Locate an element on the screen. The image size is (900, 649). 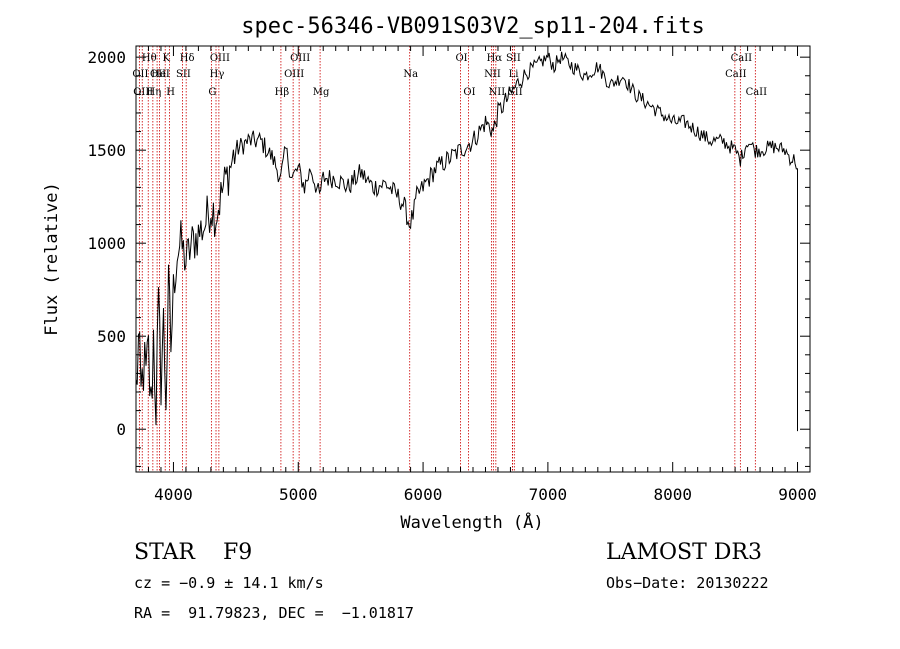
line-label-25: SII is located at coordinates (515, 92).